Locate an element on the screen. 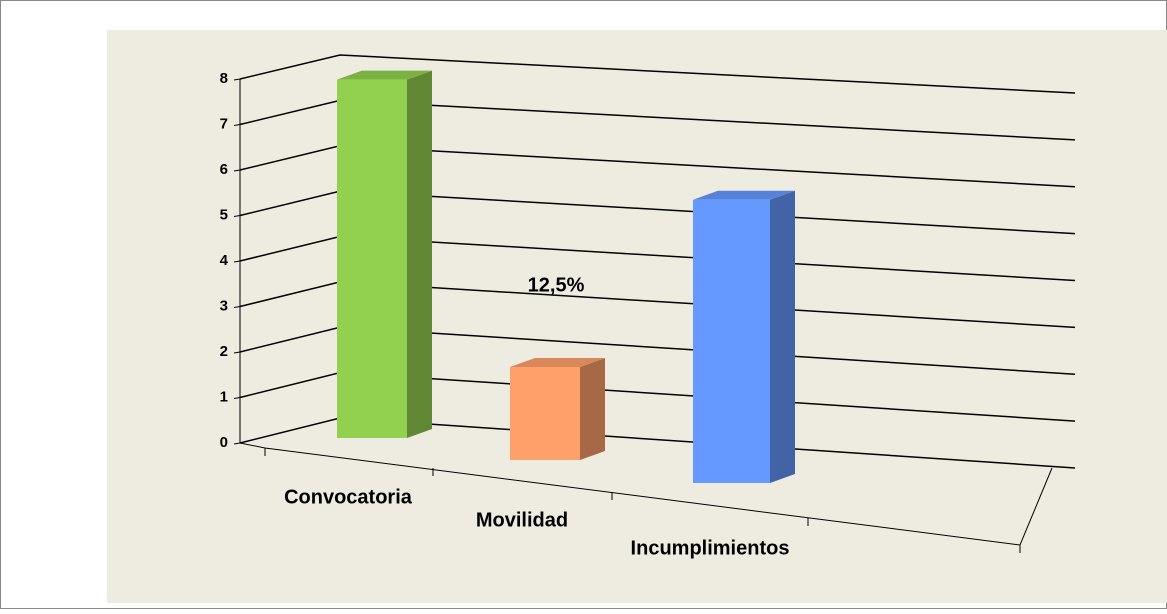  x-tick-label: Incumplimientos is located at coordinates (710, 548).